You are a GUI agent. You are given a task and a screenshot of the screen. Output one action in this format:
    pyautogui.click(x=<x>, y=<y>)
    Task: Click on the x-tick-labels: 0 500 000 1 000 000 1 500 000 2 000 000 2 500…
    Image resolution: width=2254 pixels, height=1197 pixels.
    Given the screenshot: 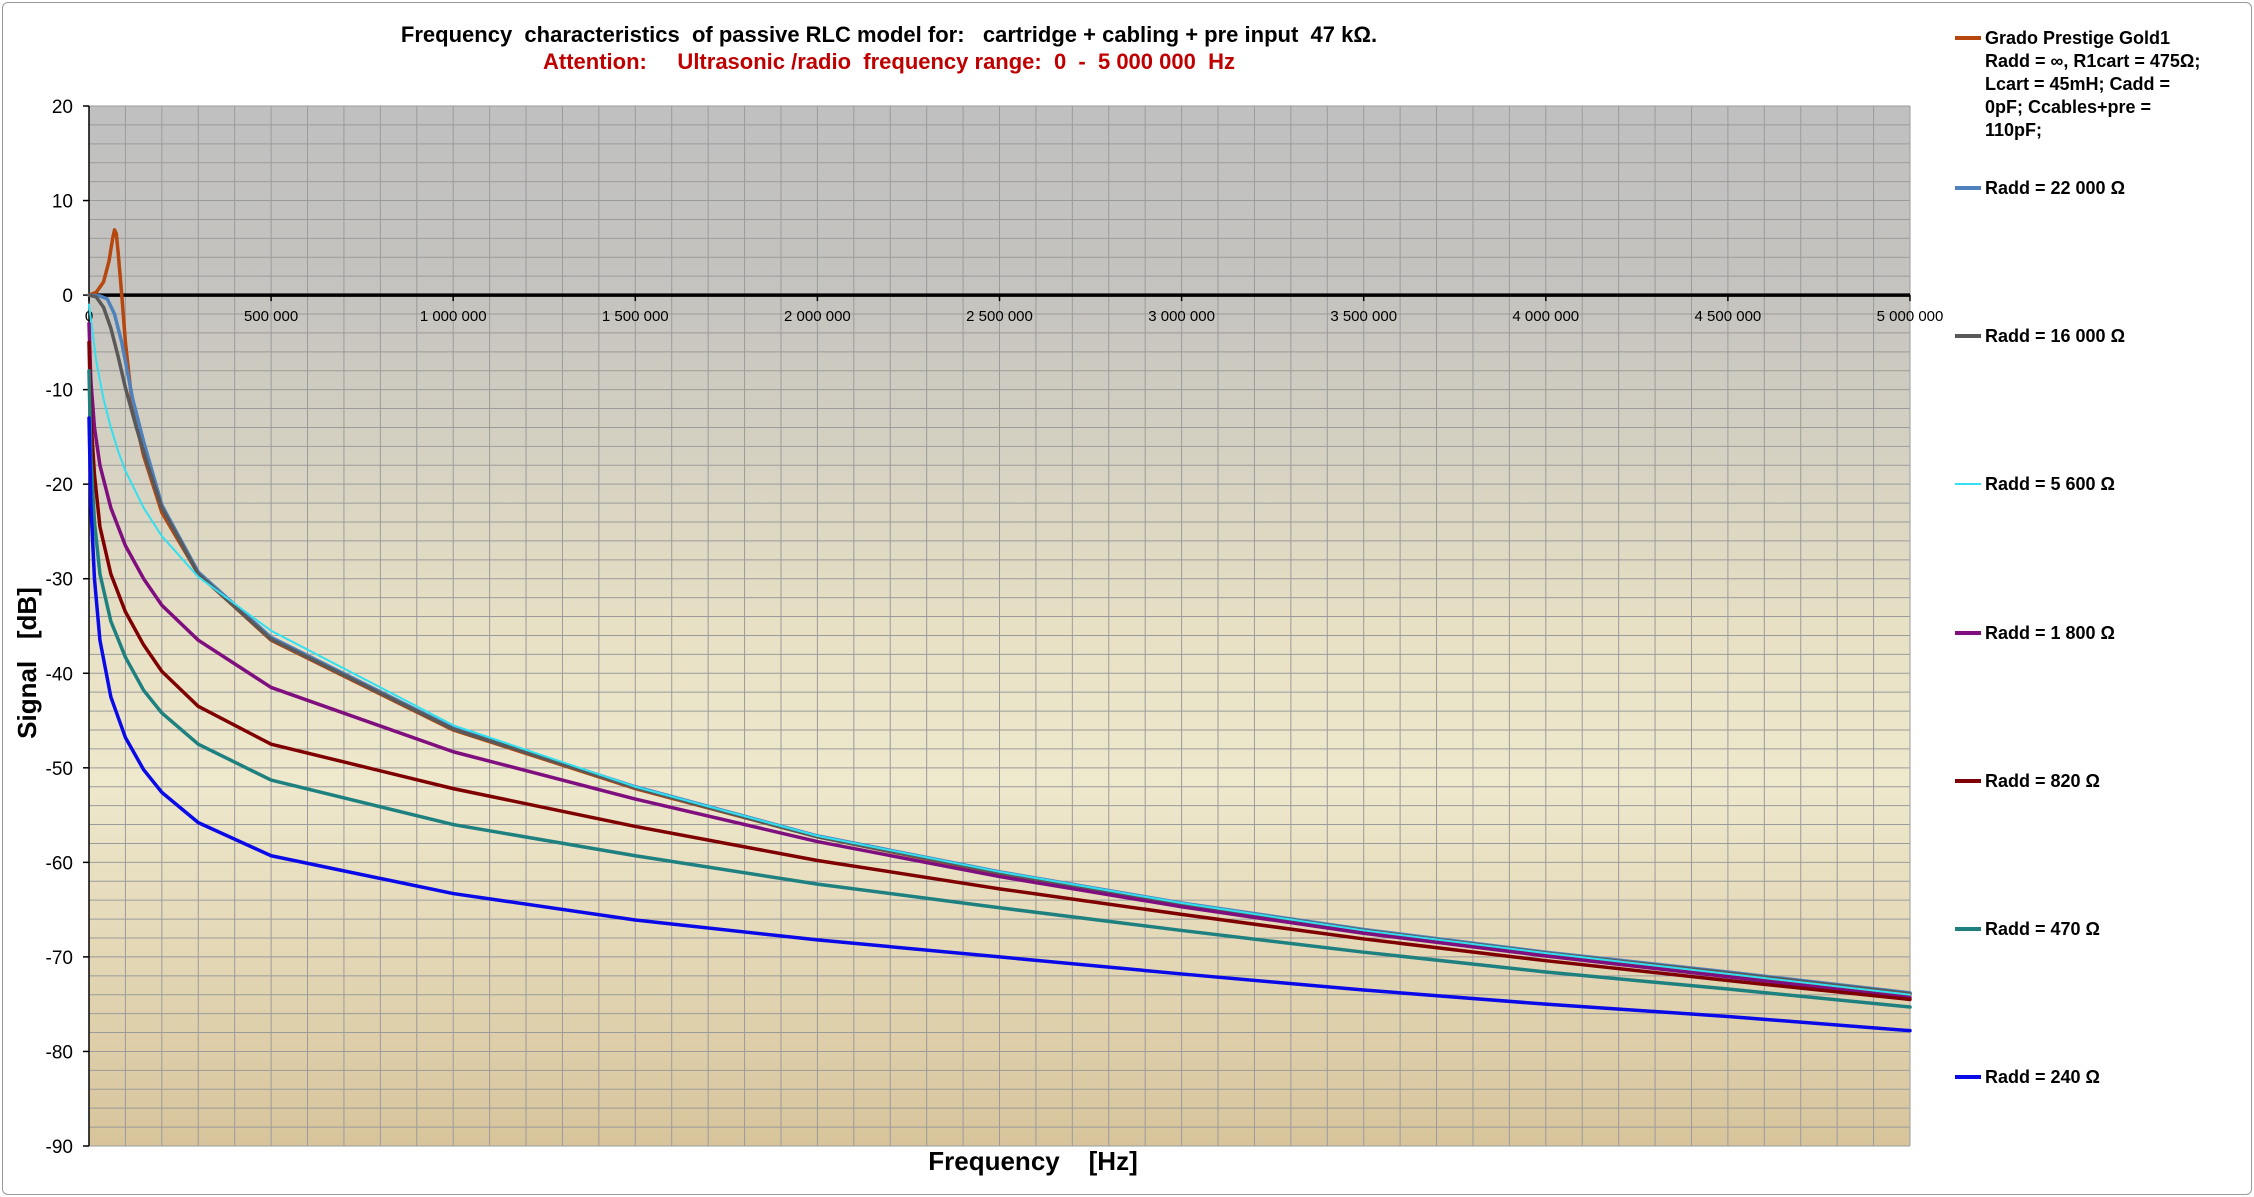 What is the action you would take?
    pyautogui.click(x=1014, y=316)
    